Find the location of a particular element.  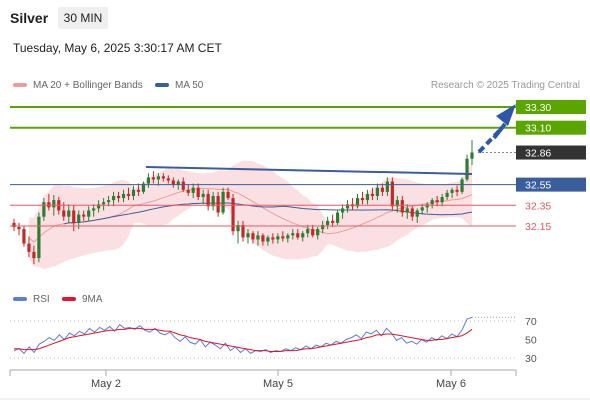

price-level-32.55: 32.55 is located at coordinates (538, 186).